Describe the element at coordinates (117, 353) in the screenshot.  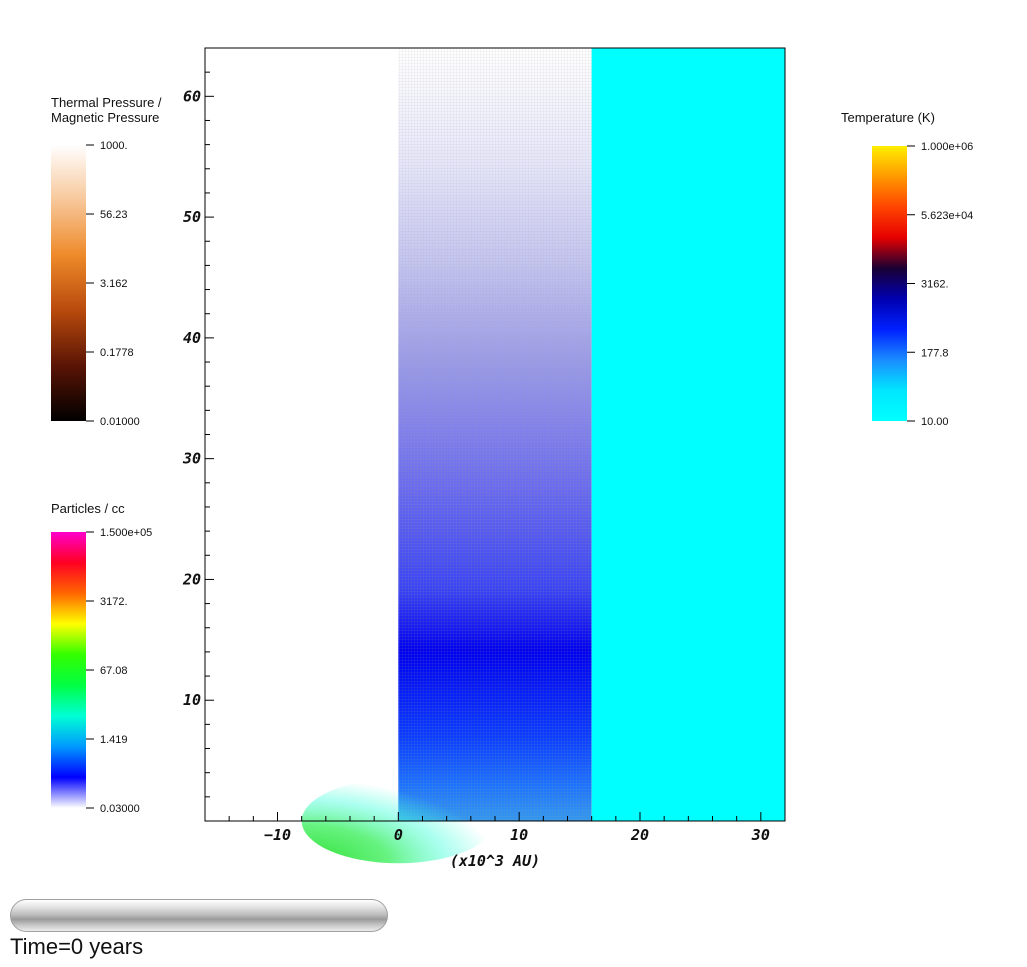
I see `colorbar-tick-label: 0.1778` at that location.